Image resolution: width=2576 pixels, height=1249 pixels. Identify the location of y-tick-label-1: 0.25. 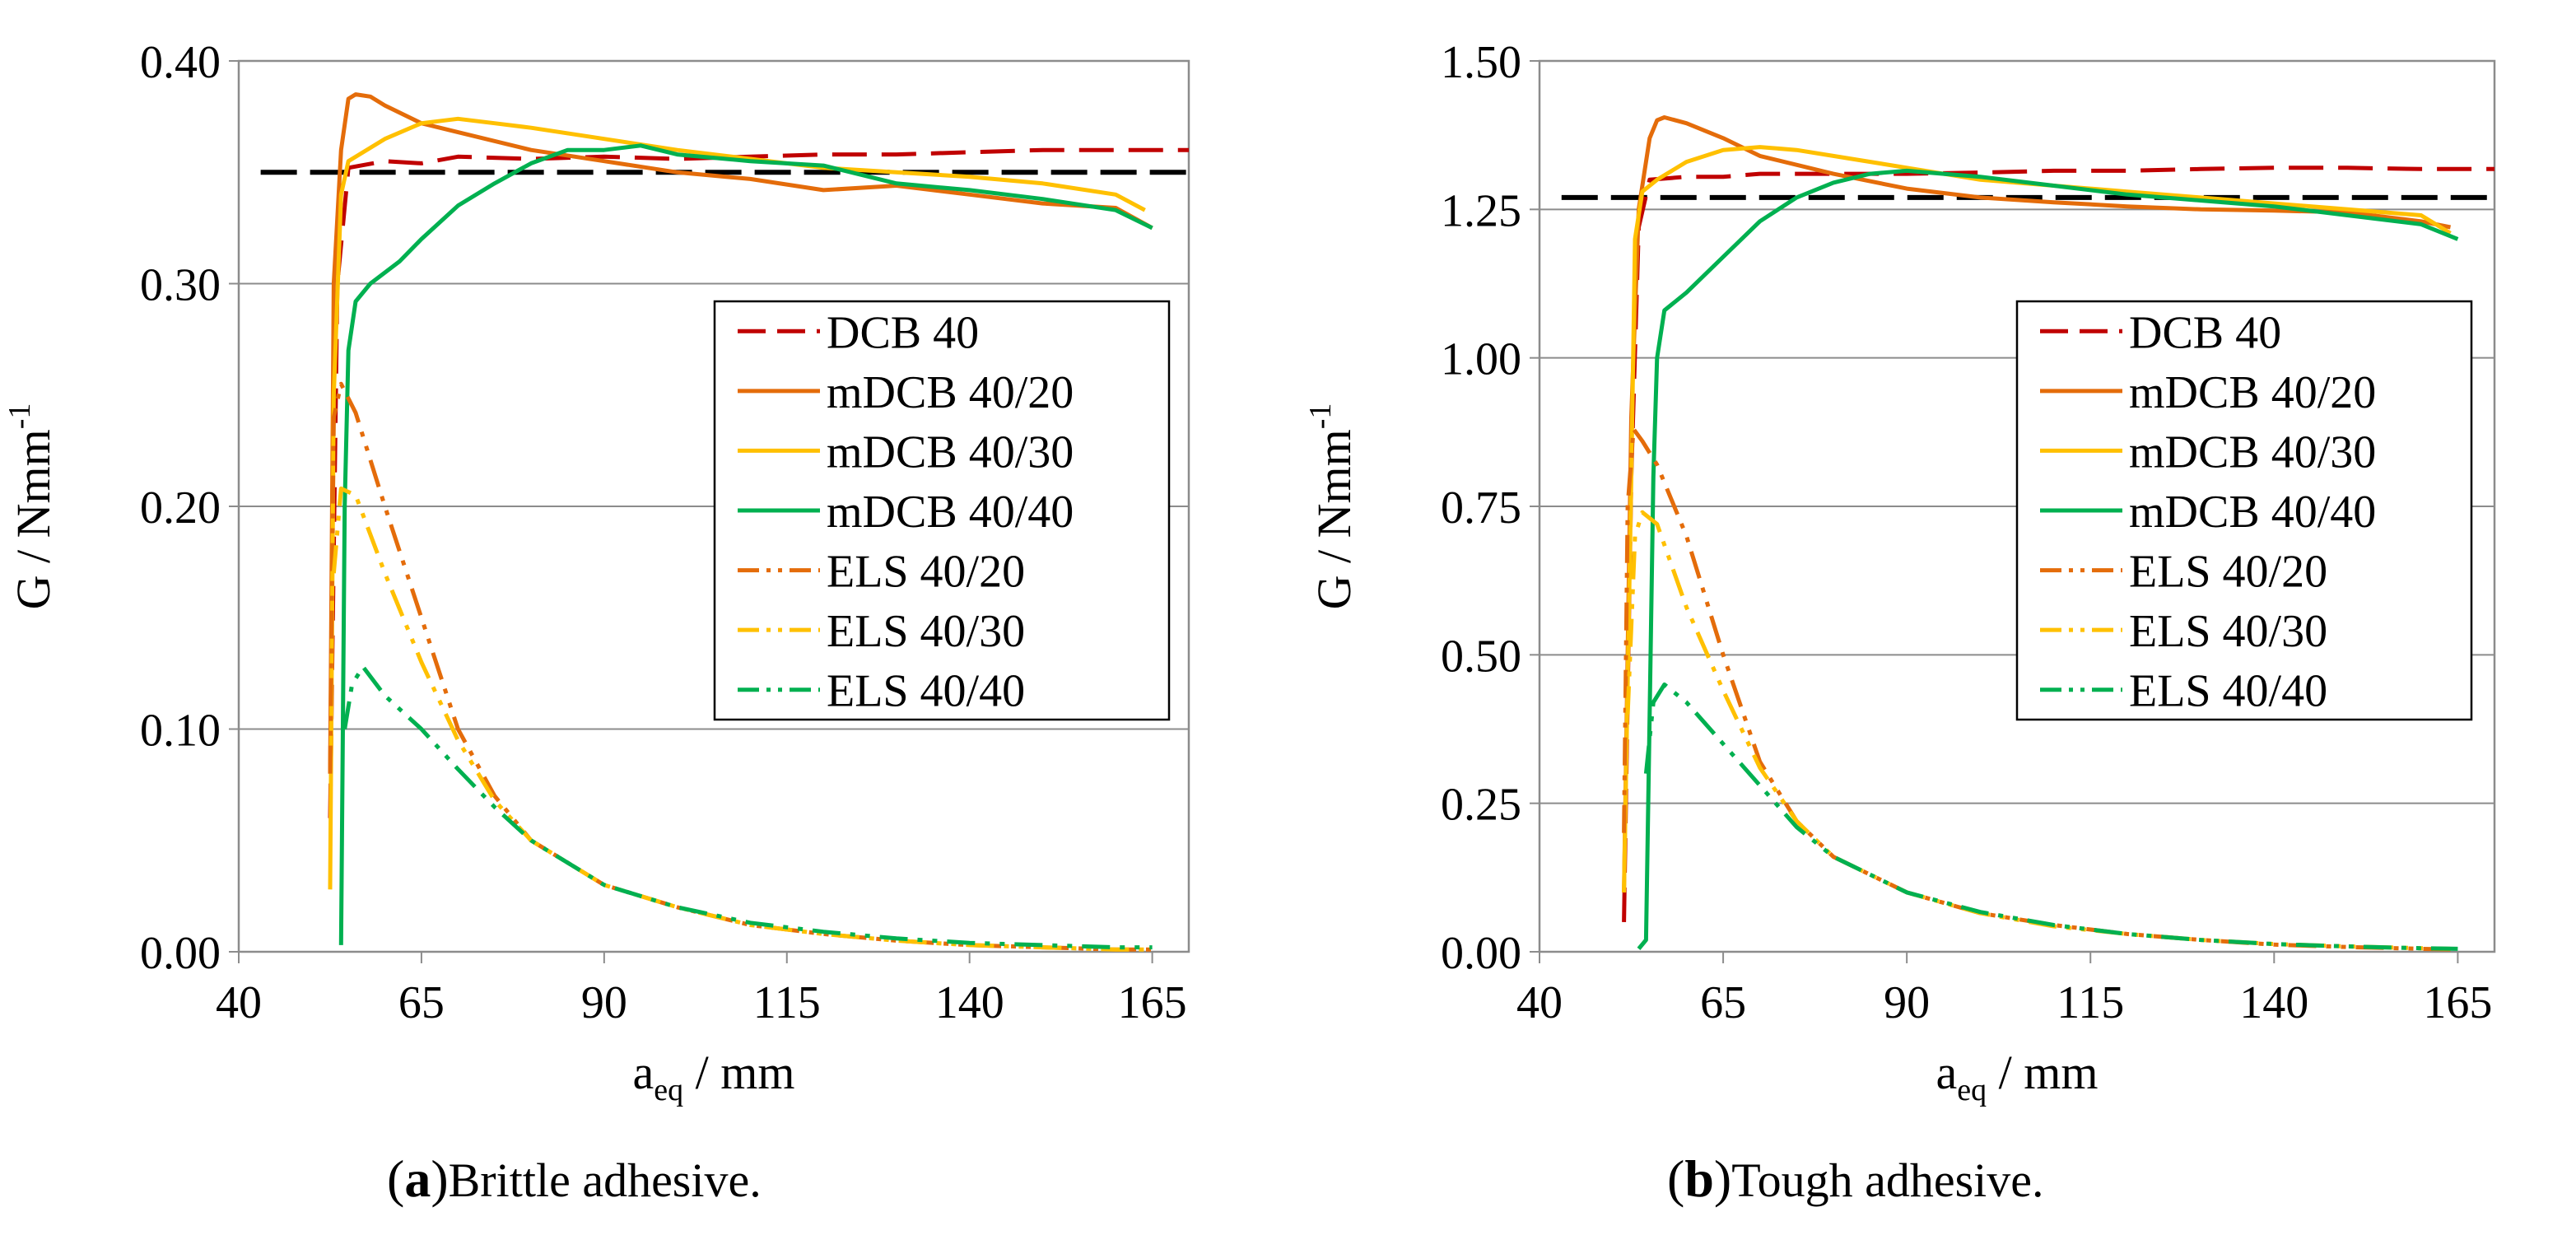
(1481, 805).